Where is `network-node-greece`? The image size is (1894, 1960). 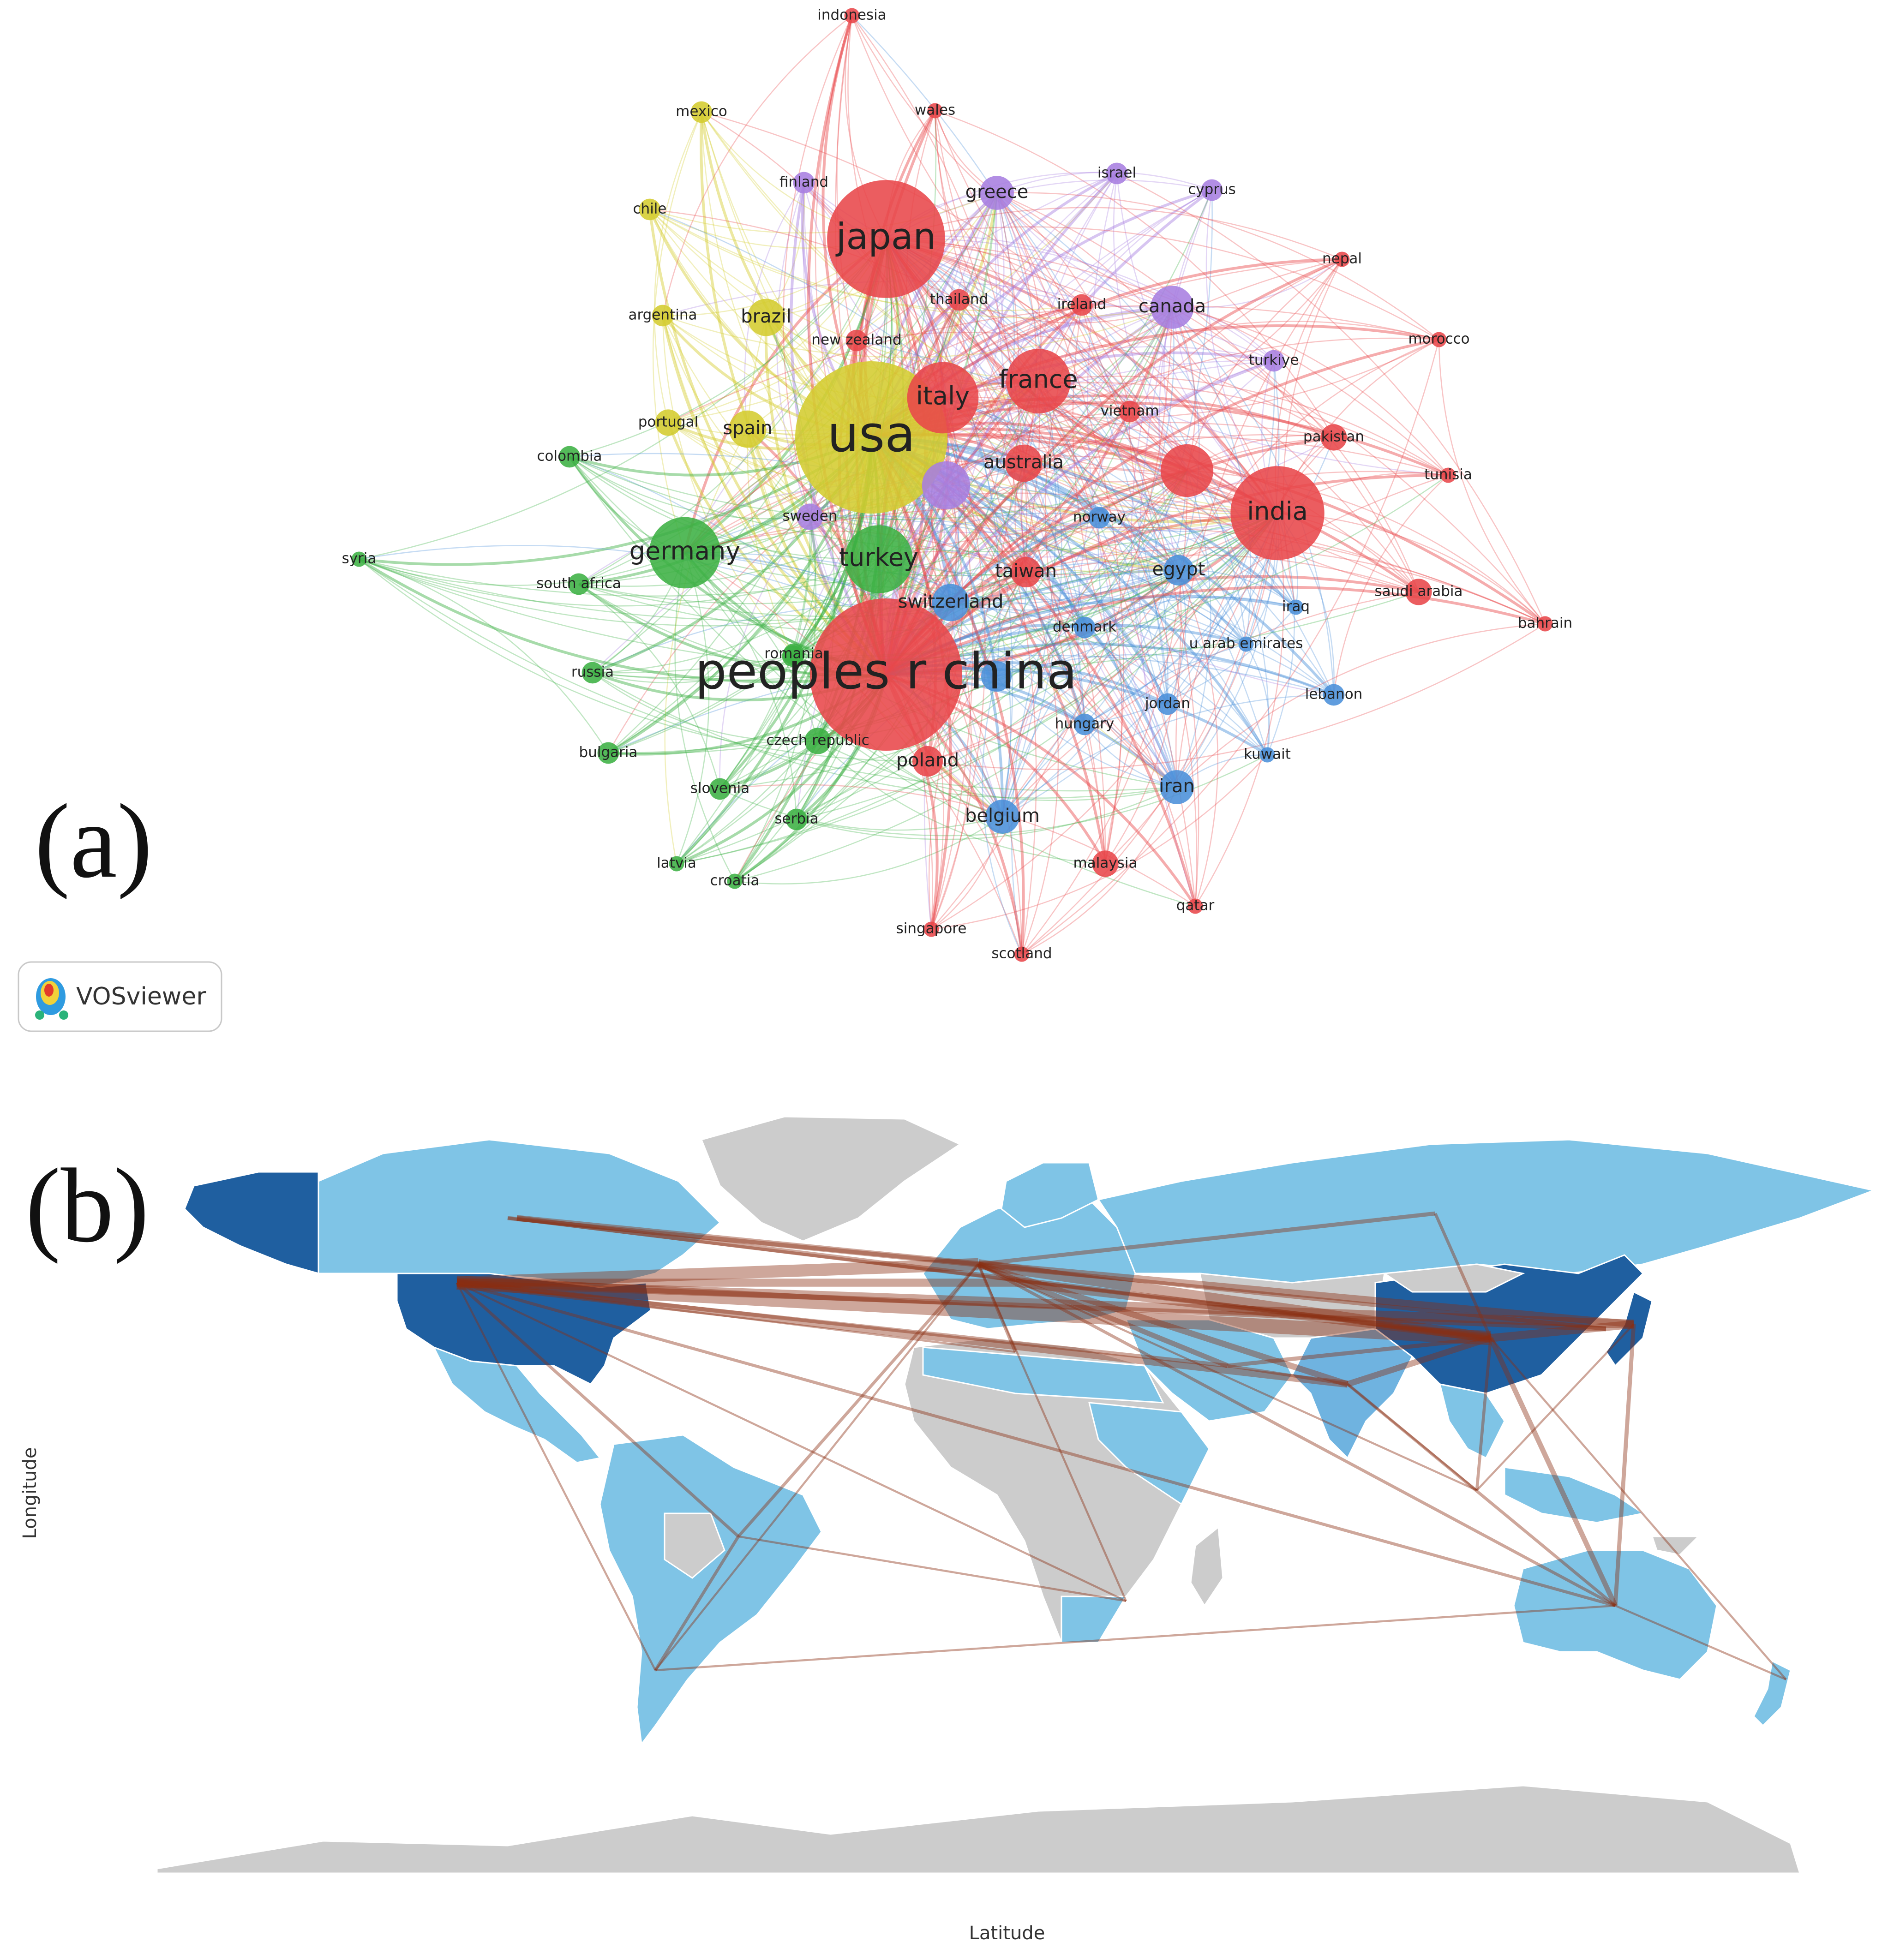
network-node-greece is located at coordinates (997, 193).